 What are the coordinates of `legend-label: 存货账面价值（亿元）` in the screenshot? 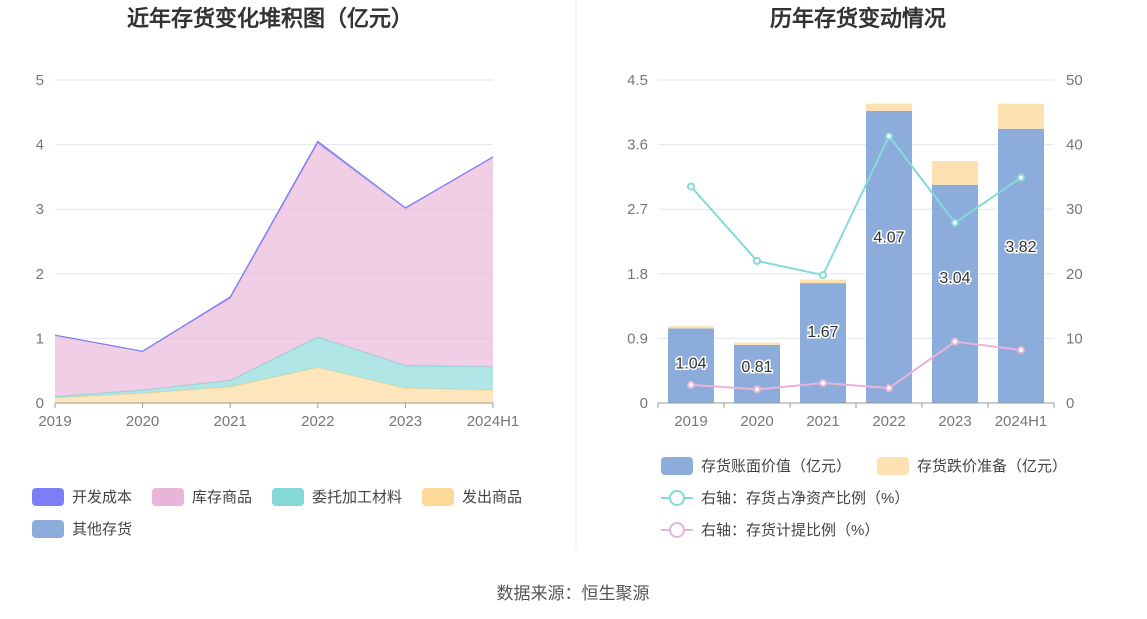 It's located at (776, 466).